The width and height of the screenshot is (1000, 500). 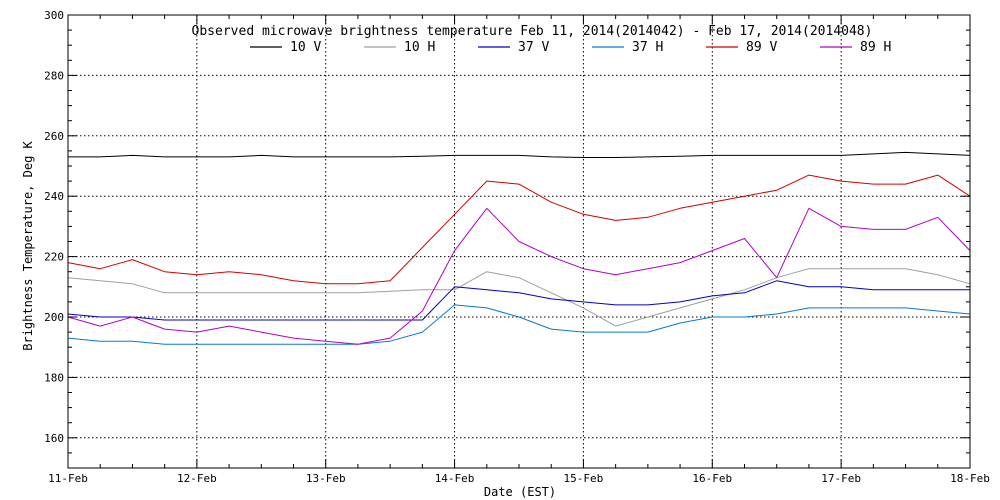 What do you see at coordinates (875, 47) in the screenshot?
I see `legend-label: 89 H` at bounding box center [875, 47].